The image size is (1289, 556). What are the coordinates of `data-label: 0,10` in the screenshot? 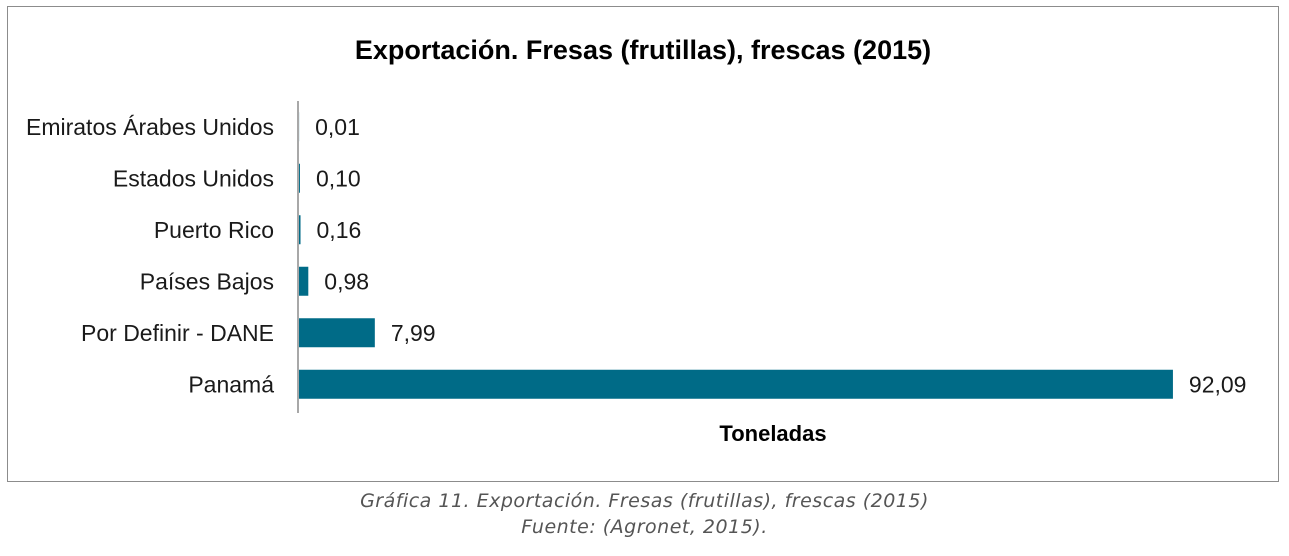 It's located at (338, 178).